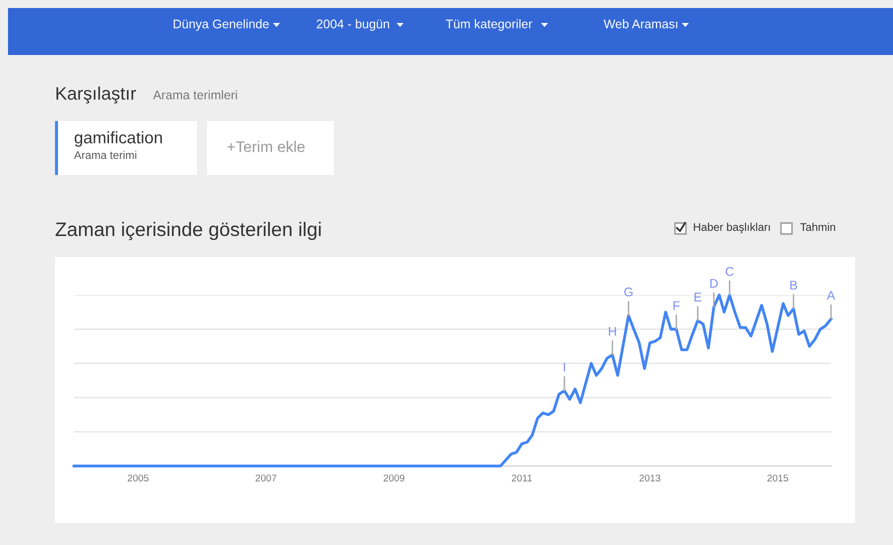  Describe the element at coordinates (266, 478) in the screenshot. I see `x-tick-label: 2007` at that location.